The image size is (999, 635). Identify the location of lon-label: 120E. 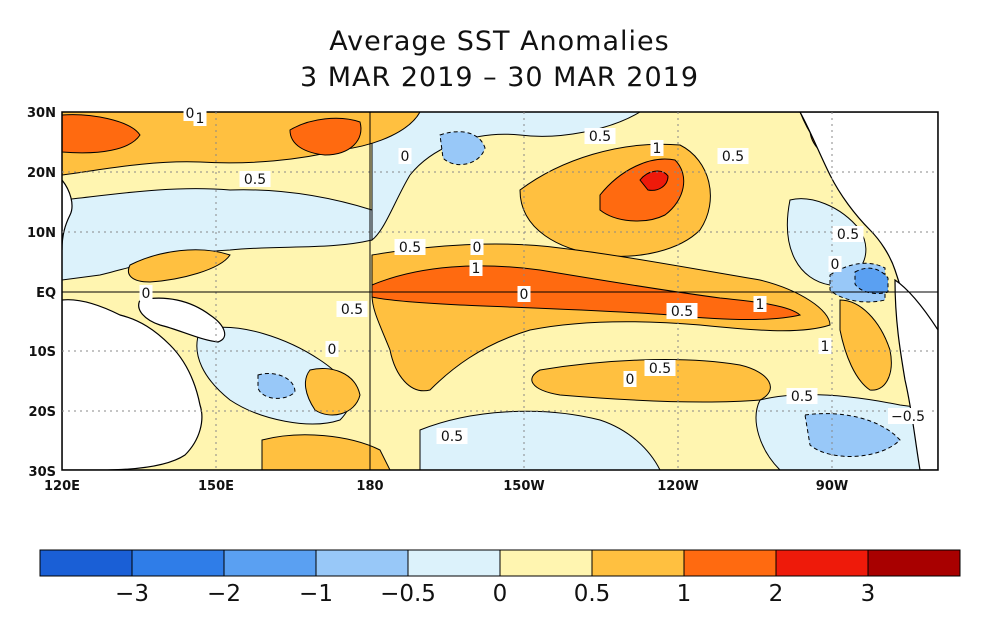
(62, 486).